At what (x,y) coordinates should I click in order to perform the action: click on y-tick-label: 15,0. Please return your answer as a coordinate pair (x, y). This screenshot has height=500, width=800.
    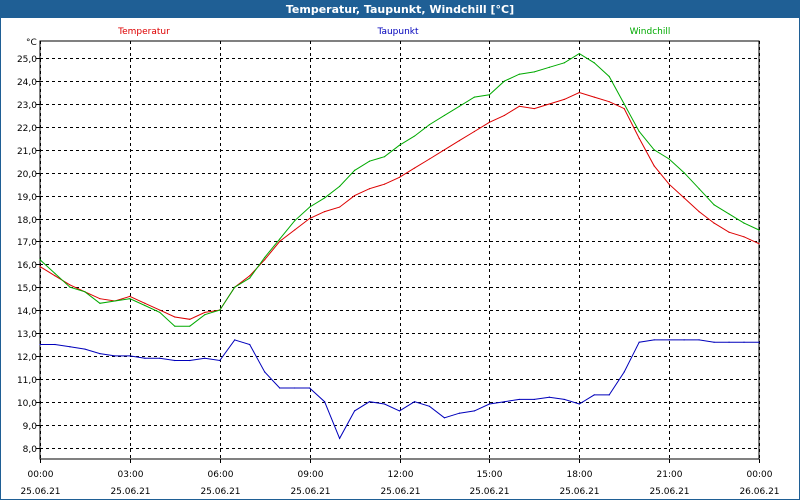
    Looking at the image, I should click on (27, 289).